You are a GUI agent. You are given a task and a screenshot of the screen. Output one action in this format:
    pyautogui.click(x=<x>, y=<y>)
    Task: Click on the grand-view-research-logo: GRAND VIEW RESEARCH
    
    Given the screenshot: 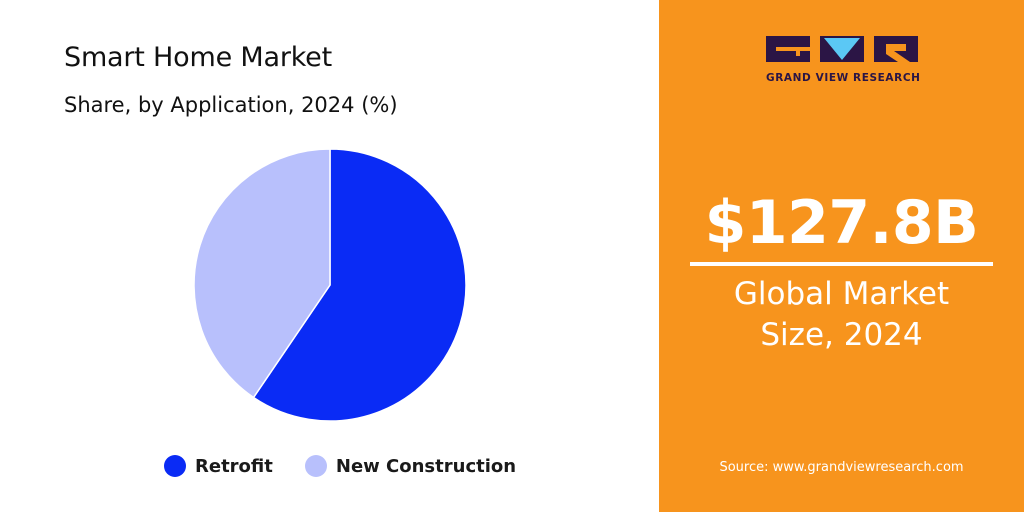 What is the action you would take?
    pyautogui.click(x=843, y=60)
    